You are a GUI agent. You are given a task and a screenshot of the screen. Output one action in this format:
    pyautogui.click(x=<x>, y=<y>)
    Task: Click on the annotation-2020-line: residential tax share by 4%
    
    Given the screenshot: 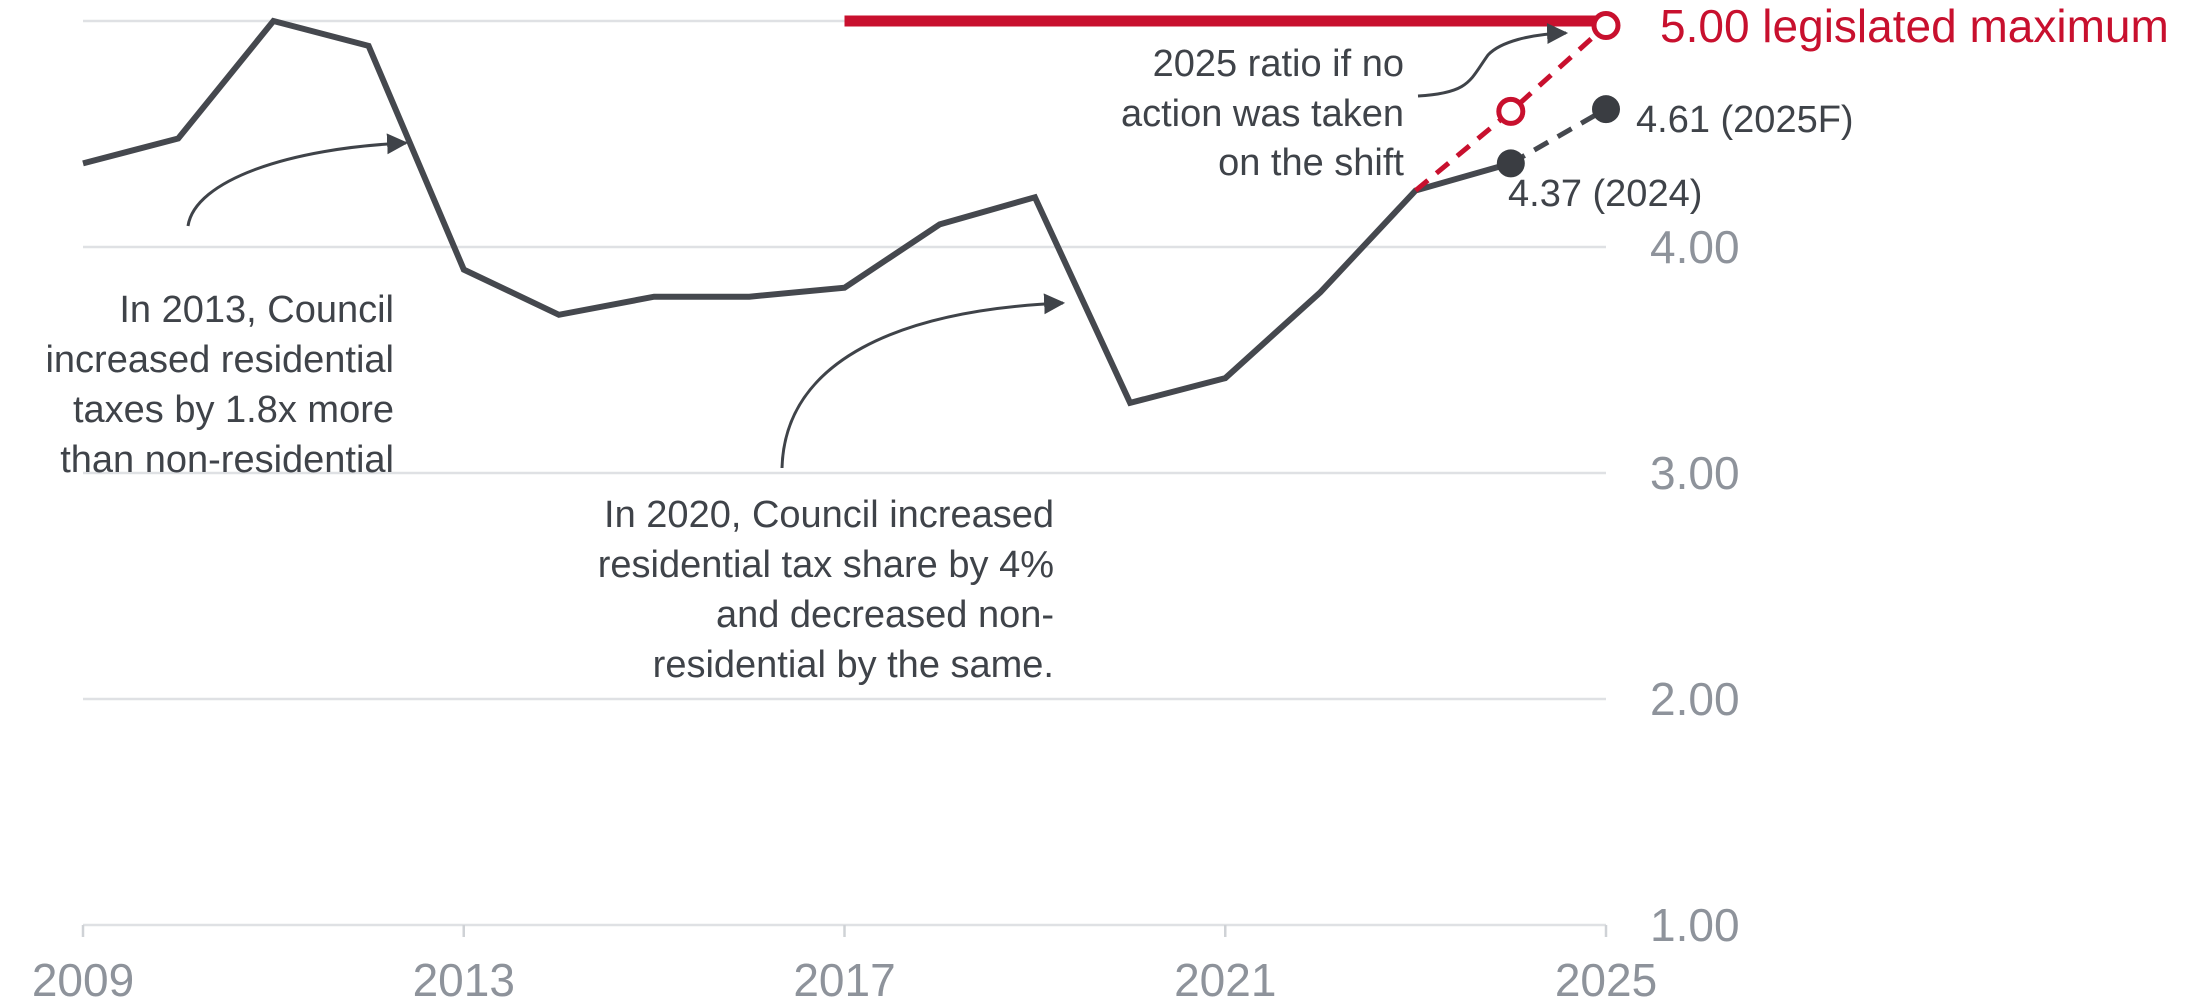 What is the action you would take?
    pyautogui.click(x=826, y=565)
    